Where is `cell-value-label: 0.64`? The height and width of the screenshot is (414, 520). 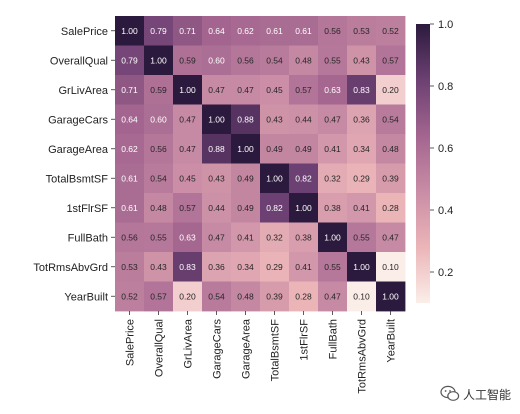 cell-value-label: 0.64 is located at coordinates (129, 119).